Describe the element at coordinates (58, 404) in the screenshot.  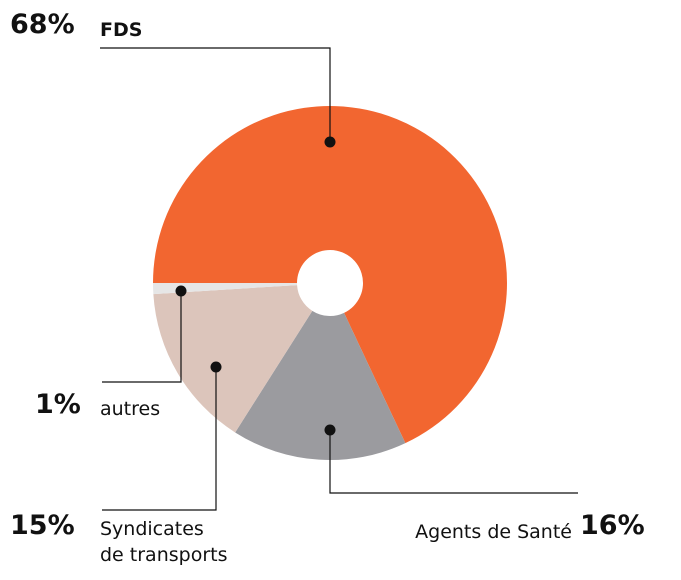
I see `value-label: 1%` at that location.